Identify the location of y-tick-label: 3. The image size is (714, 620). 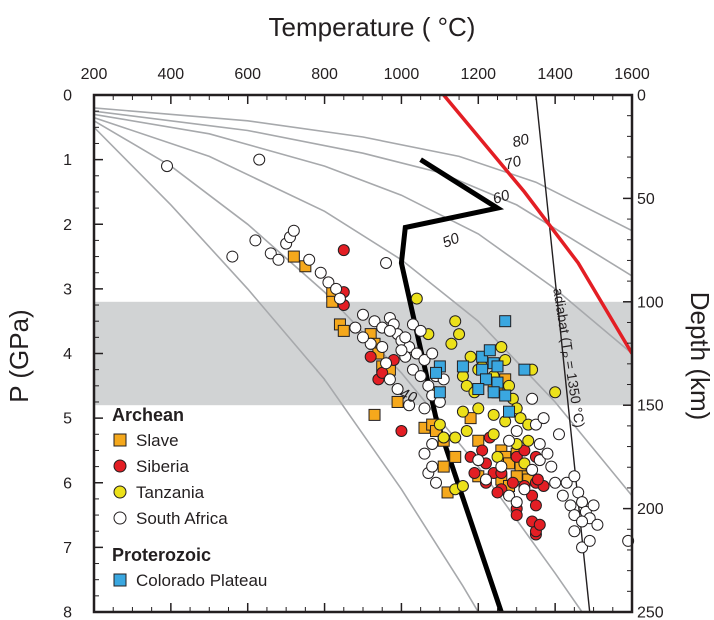
(67, 289).